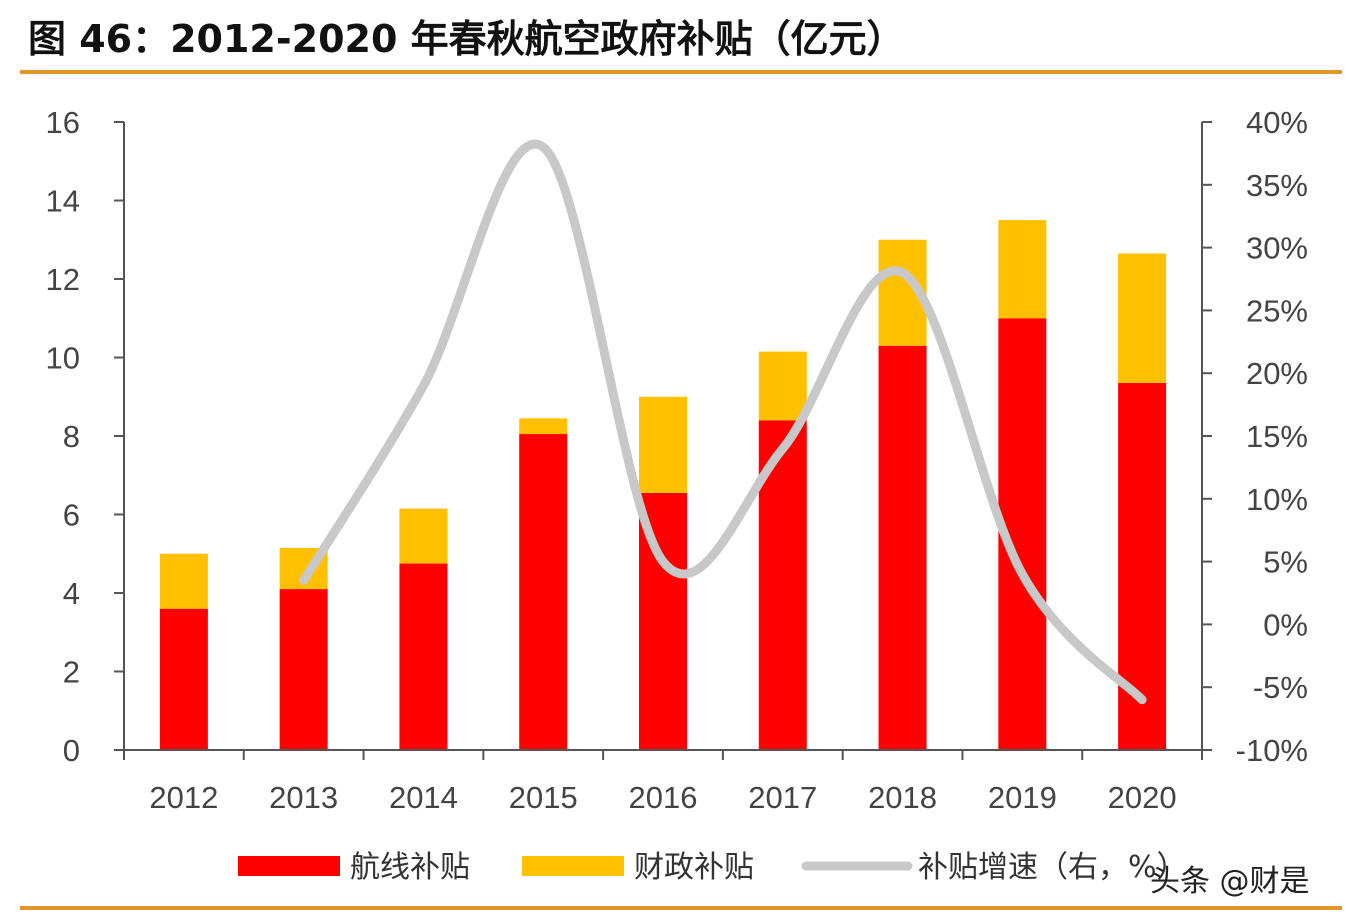 The height and width of the screenshot is (922, 1356). Describe the element at coordinates (1052, 867) in the screenshot. I see `legend-label-growth: 补贴增速（右，%）` at that location.